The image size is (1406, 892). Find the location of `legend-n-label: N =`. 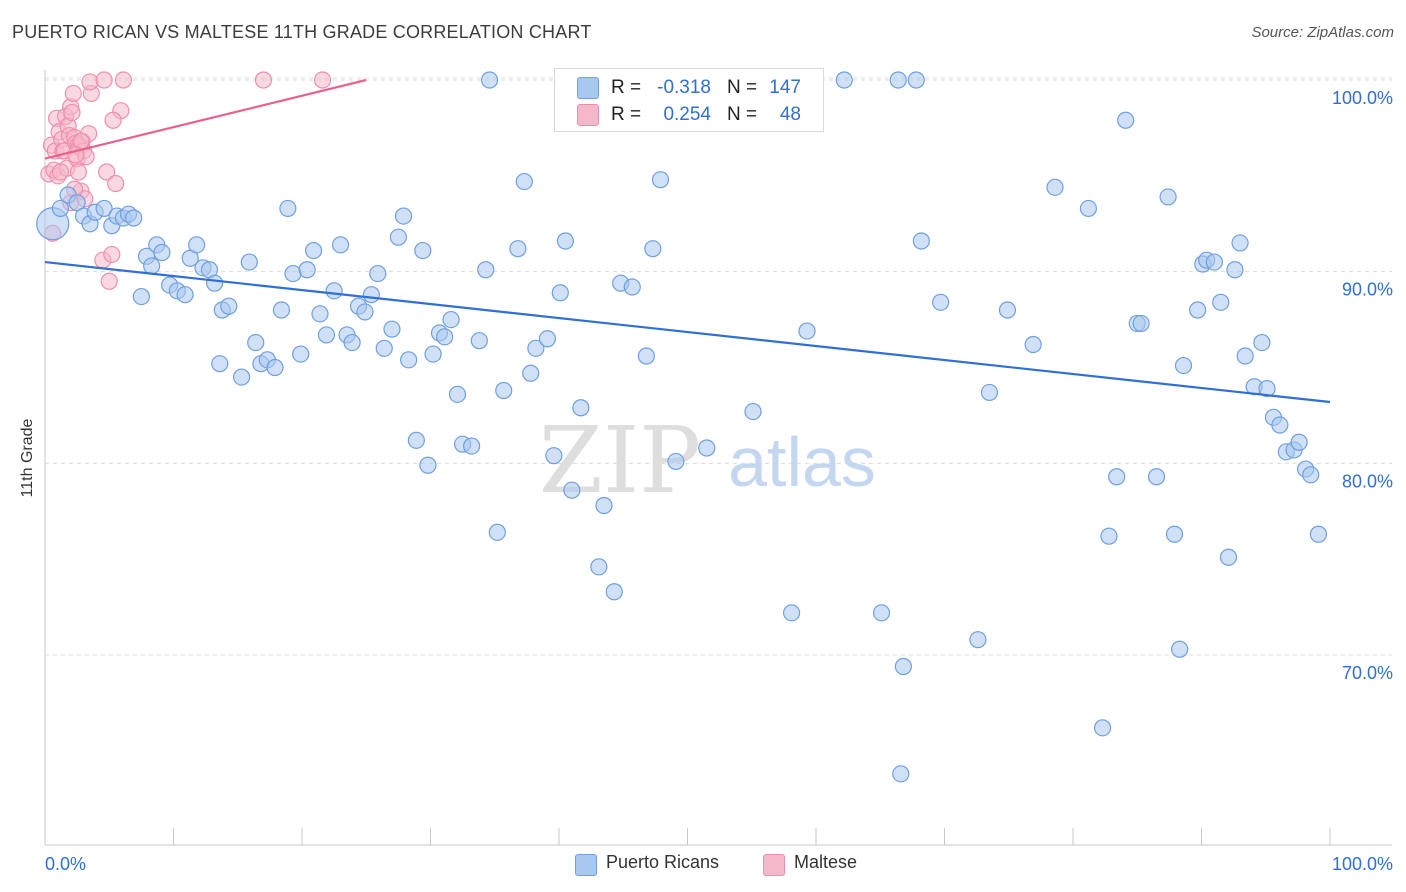

legend-n-label: N = is located at coordinates (742, 114).